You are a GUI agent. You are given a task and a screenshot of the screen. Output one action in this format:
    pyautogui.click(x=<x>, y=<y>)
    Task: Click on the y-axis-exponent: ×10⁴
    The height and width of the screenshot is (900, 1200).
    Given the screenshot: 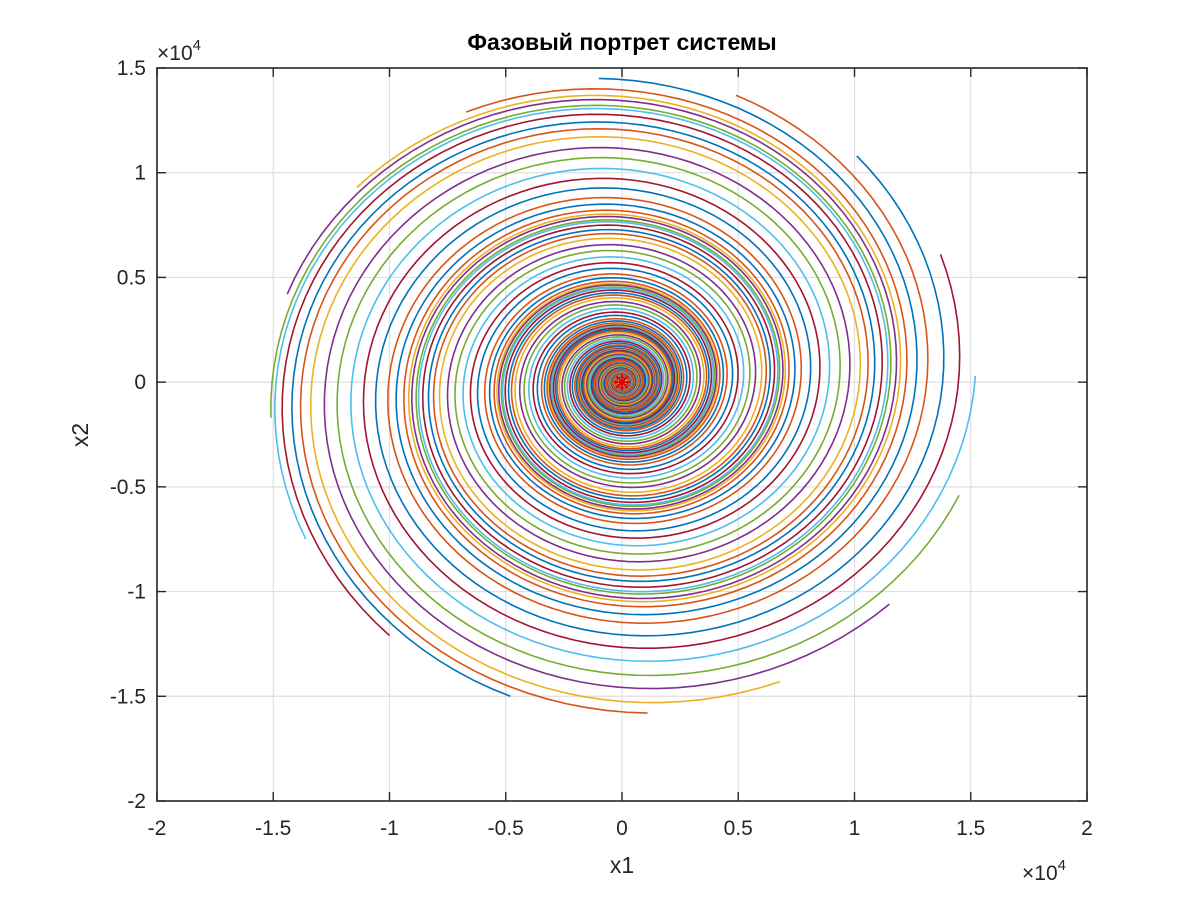 What is the action you would take?
    pyautogui.click(x=179, y=51)
    